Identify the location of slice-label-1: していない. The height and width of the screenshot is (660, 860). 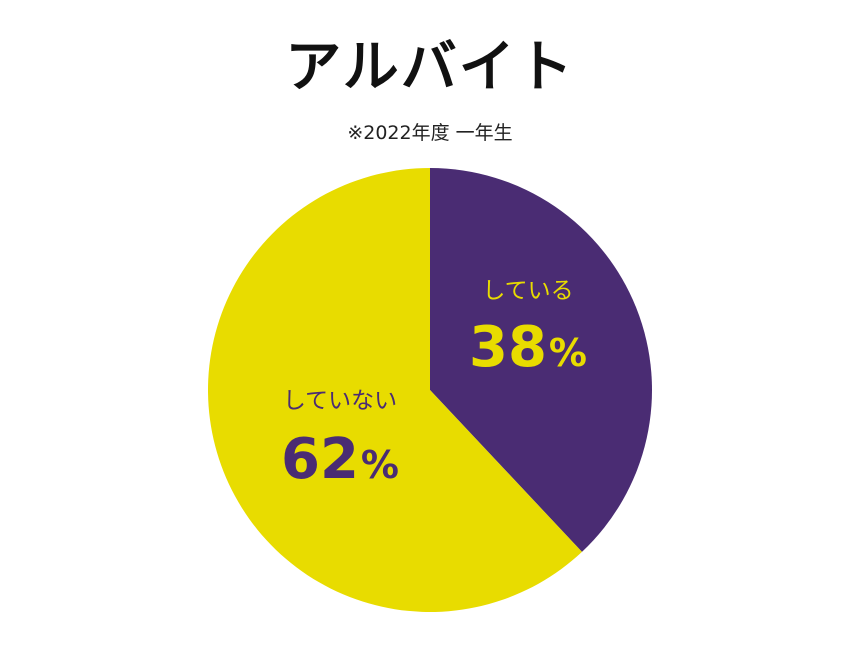
(340, 401).